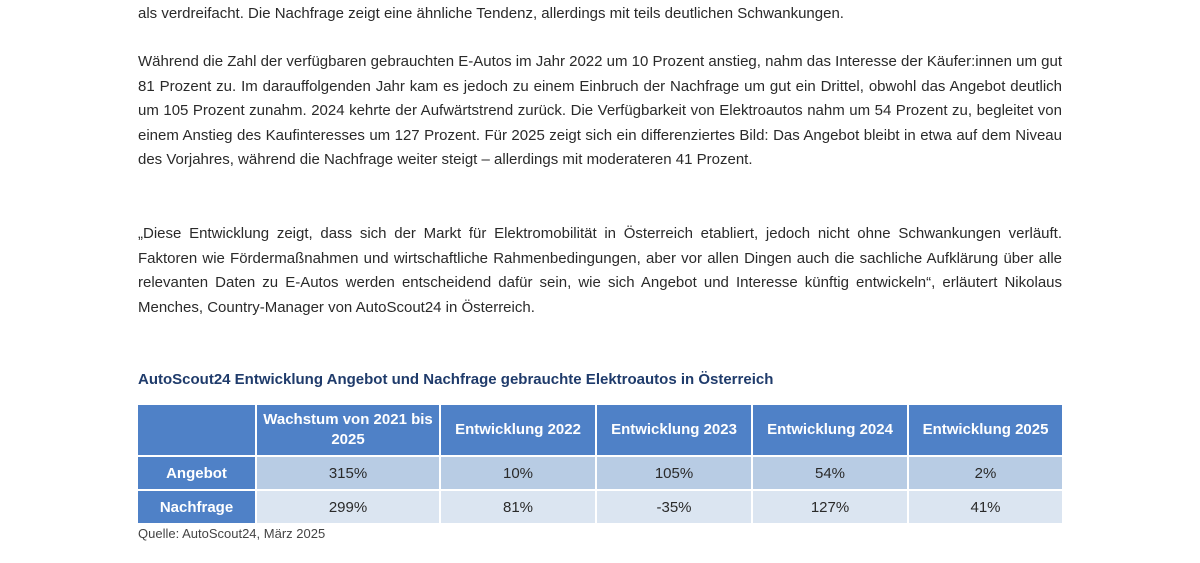 This screenshot has width=1200, height=563. I want to click on table-cell: 54%, so click(830, 472).